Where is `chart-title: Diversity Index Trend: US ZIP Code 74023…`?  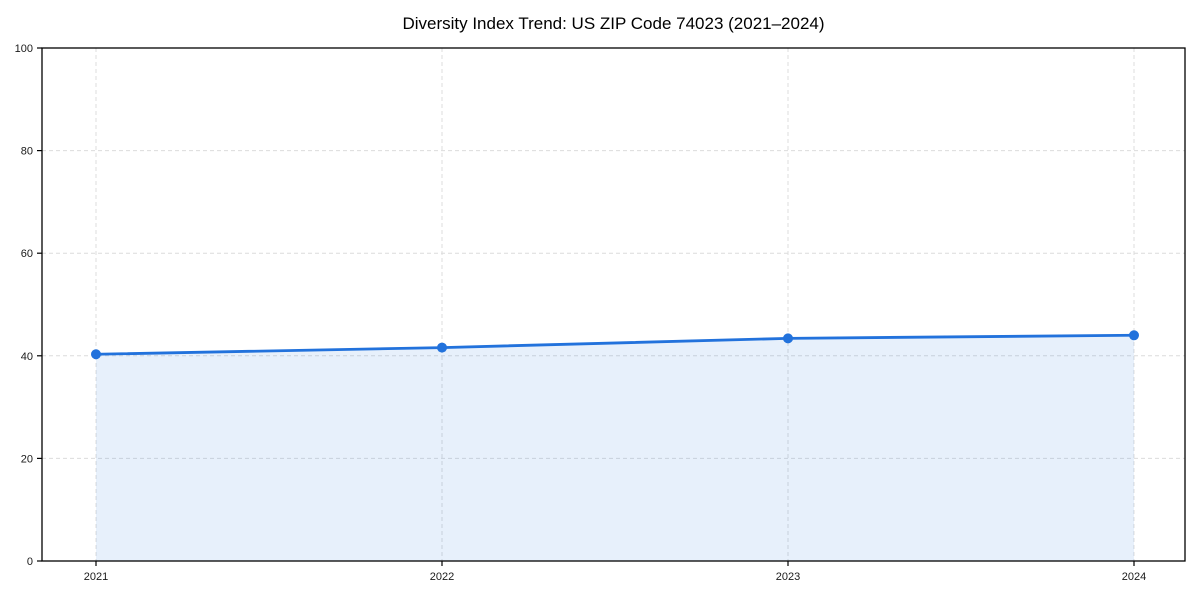 chart-title: Diversity Index Trend: US ZIP Code 74023… is located at coordinates (613, 23).